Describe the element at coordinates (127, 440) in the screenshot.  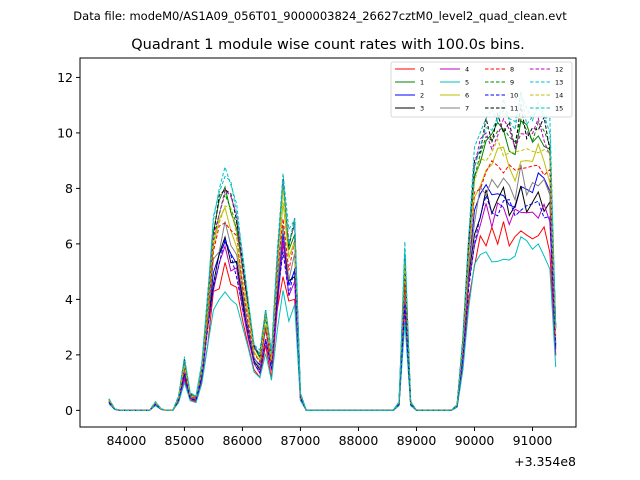
I see `x-tick-label: 84000` at that location.